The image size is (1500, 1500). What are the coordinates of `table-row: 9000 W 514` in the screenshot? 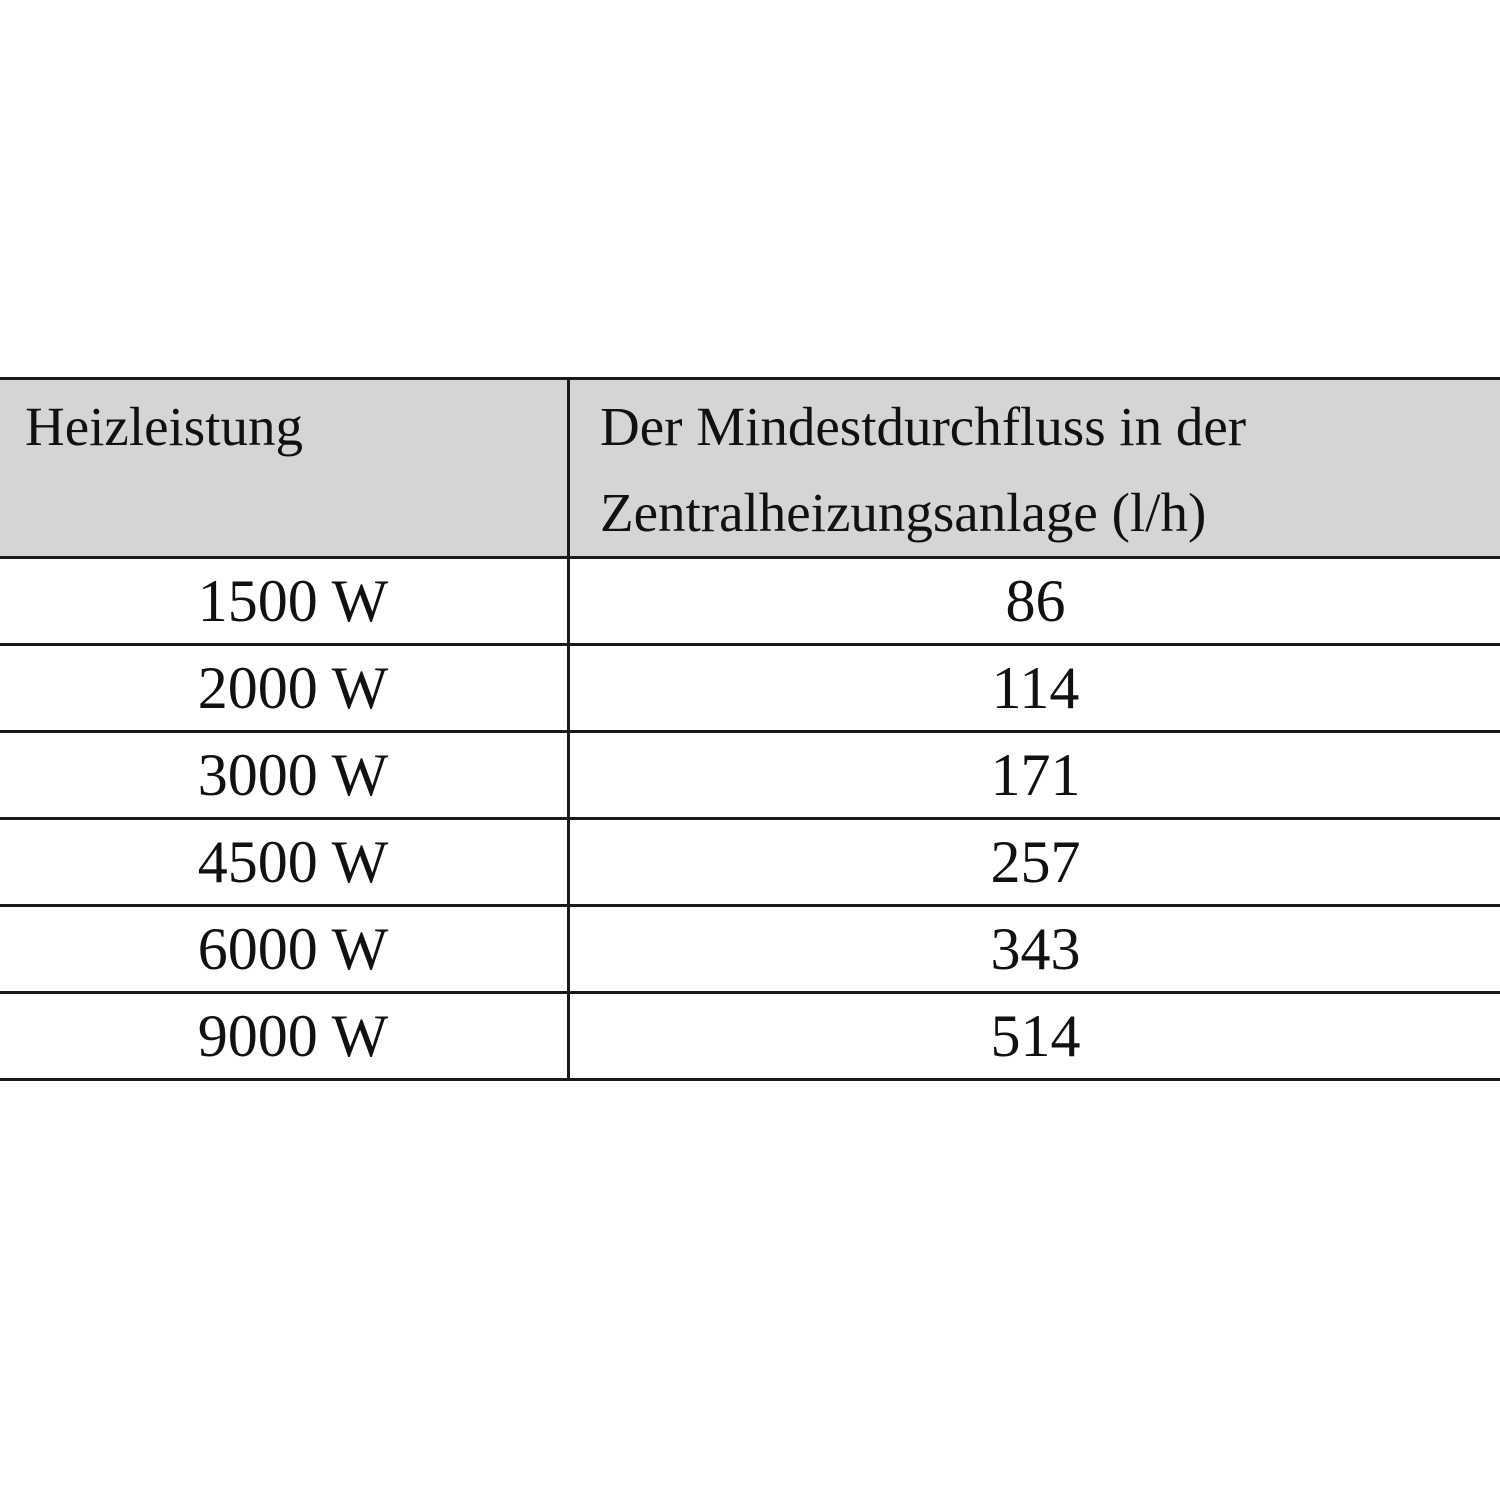 It's located at (750, 1036).